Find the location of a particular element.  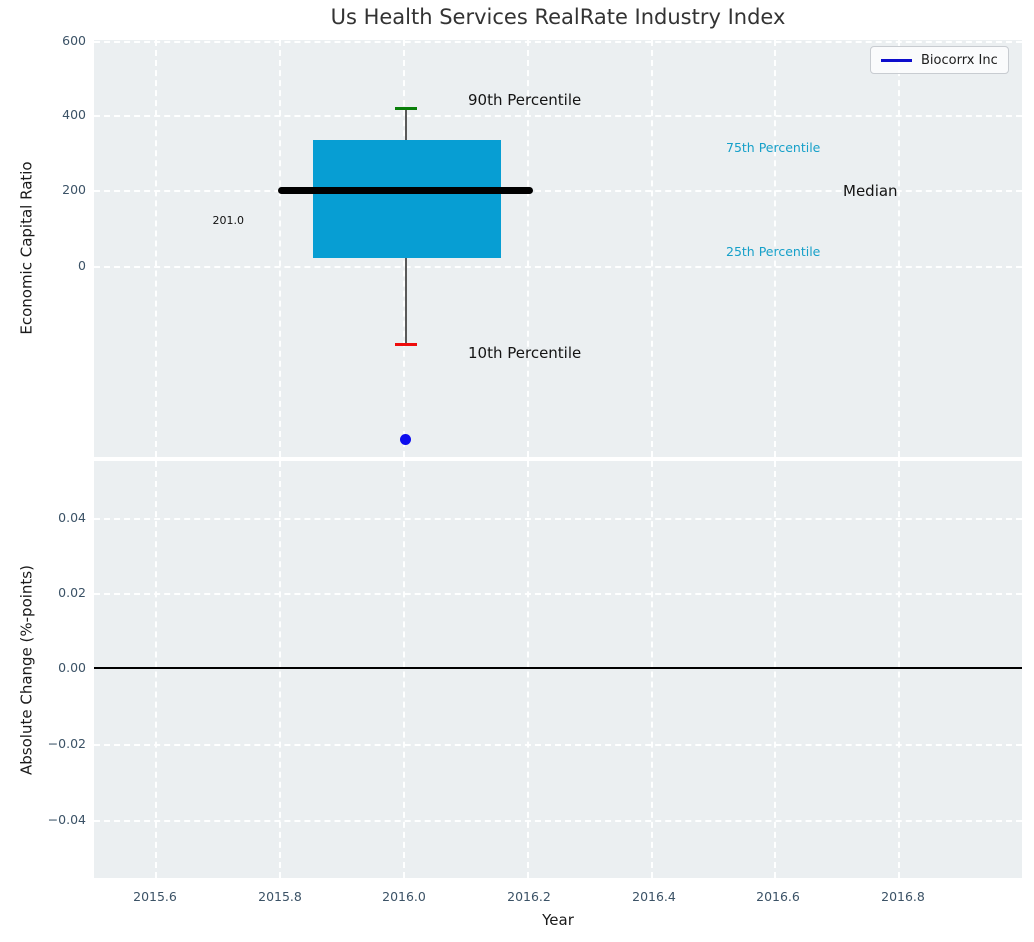

ytick-label: 400 is located at coordinates (74, 114).